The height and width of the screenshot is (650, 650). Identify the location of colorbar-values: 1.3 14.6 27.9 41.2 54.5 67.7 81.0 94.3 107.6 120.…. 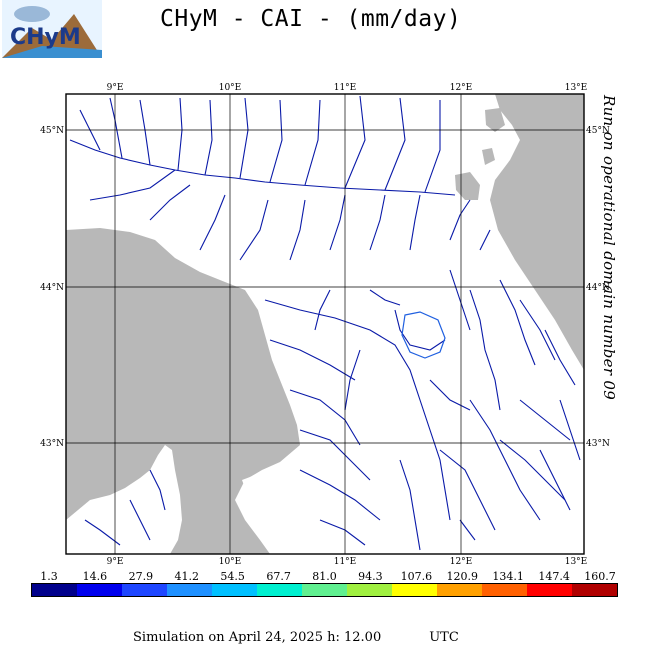
(325, 576).